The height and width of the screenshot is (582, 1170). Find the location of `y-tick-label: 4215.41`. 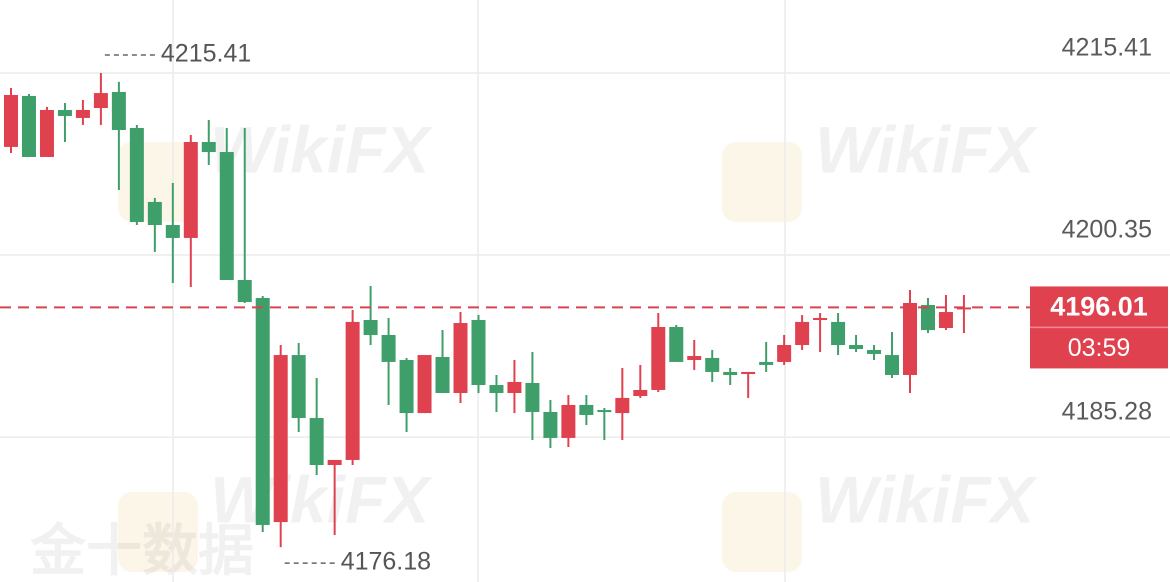

y-tick-label: 4215.41 is located at coordinates (1107, 48).